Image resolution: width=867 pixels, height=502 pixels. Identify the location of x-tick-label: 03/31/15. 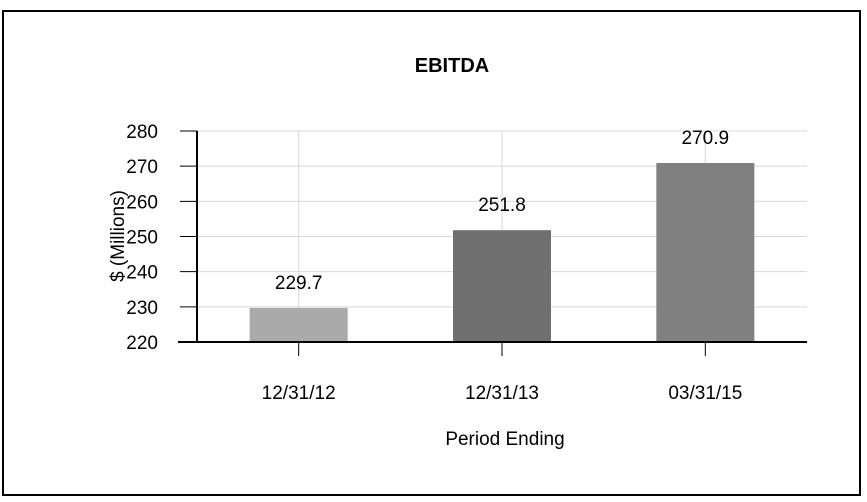
(705, 393).